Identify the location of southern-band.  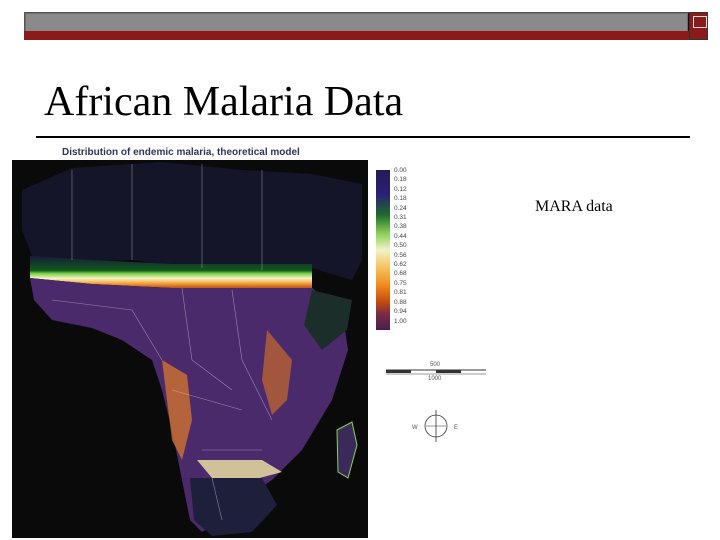
(239, 470).